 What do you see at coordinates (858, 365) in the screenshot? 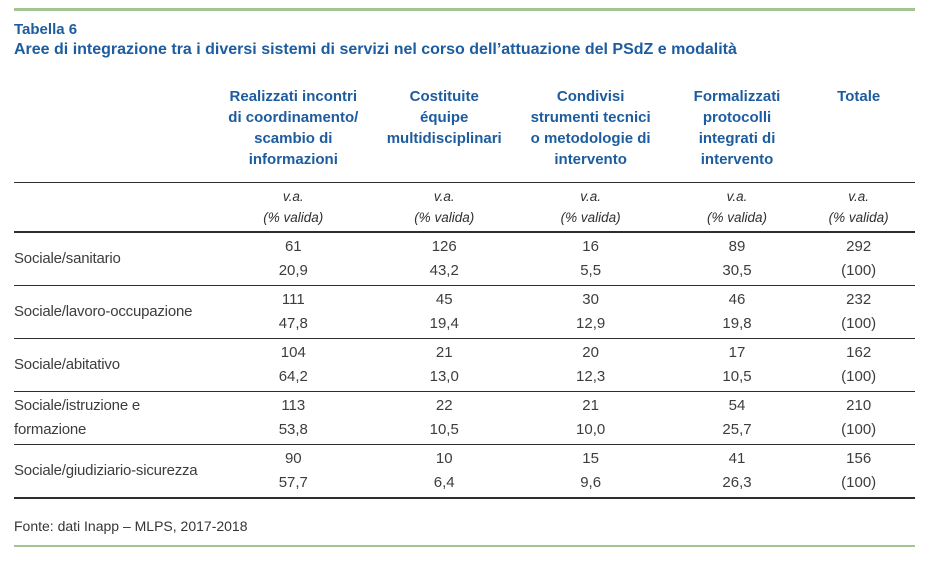
I see `data-cell: 162 (100)` at bounding box center [858, 365].